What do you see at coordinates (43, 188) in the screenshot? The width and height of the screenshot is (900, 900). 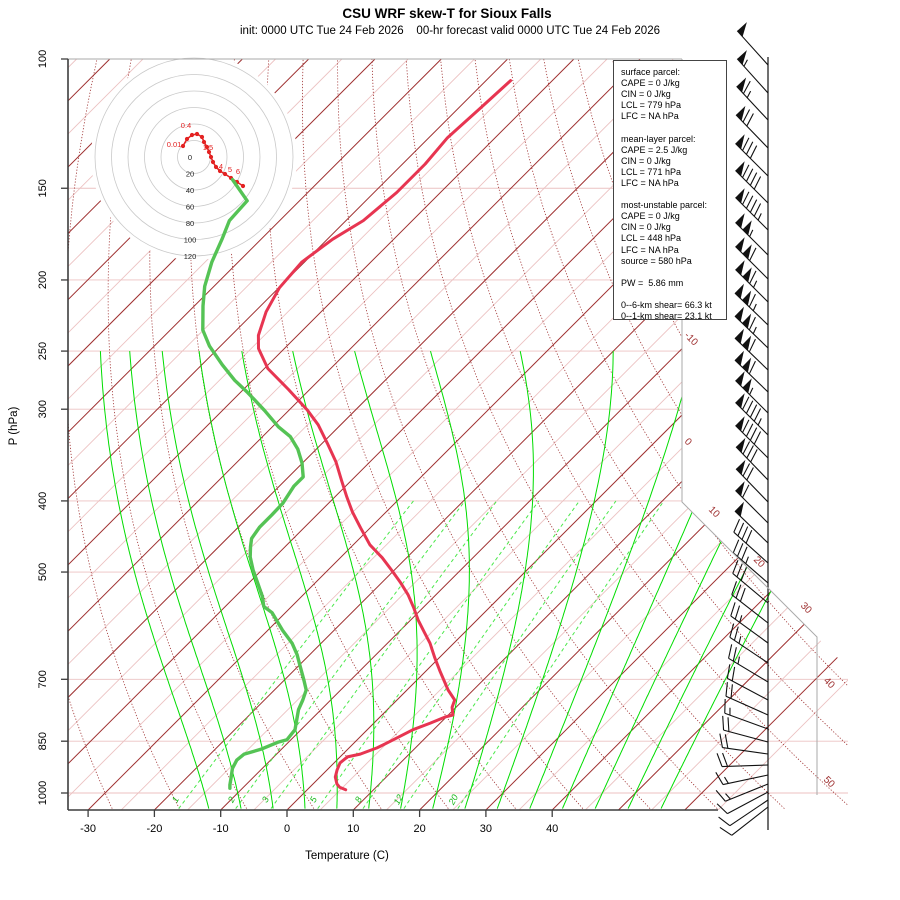 I see `pressure-tick-label: 150` at bounding box center [43, 188].